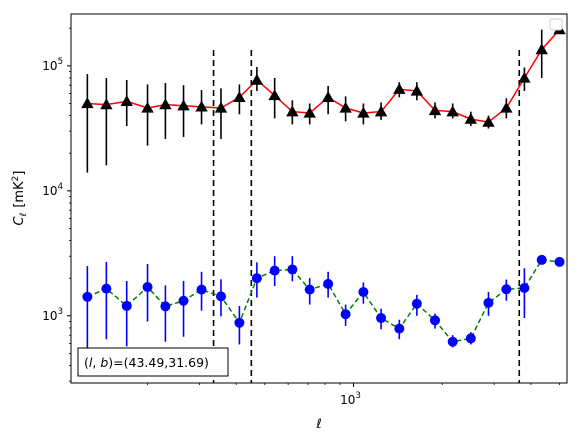  Describe the element at coordinates (52, 65) in the screenshot. I see `y-tick-label-2: 10⁵` at that location.